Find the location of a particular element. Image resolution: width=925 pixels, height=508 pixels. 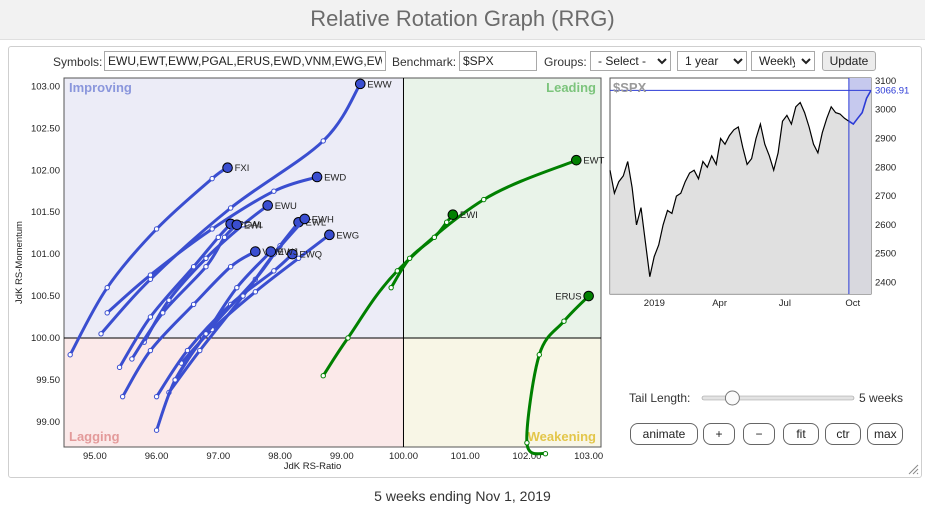

x-tick-label: 97.00 is located at coordinates (218, 456).